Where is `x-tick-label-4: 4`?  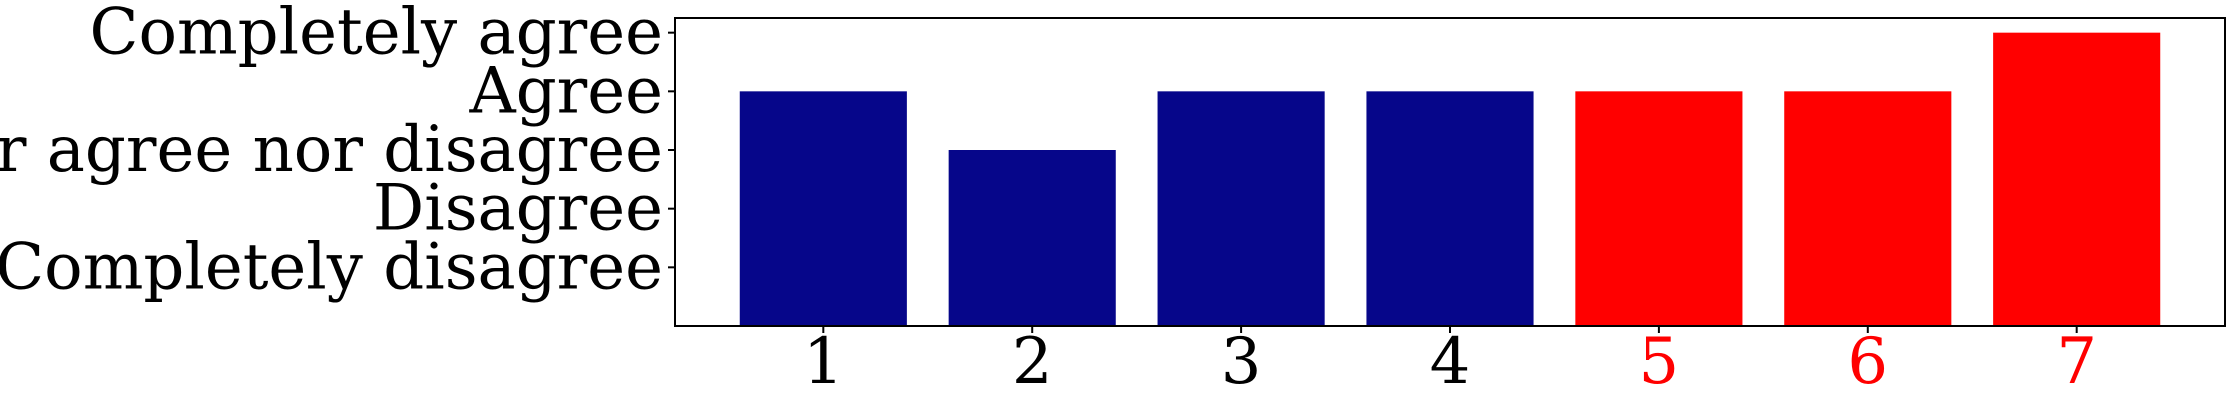
x-tick-label-4: 4 is located at coordinates (1450, 362).